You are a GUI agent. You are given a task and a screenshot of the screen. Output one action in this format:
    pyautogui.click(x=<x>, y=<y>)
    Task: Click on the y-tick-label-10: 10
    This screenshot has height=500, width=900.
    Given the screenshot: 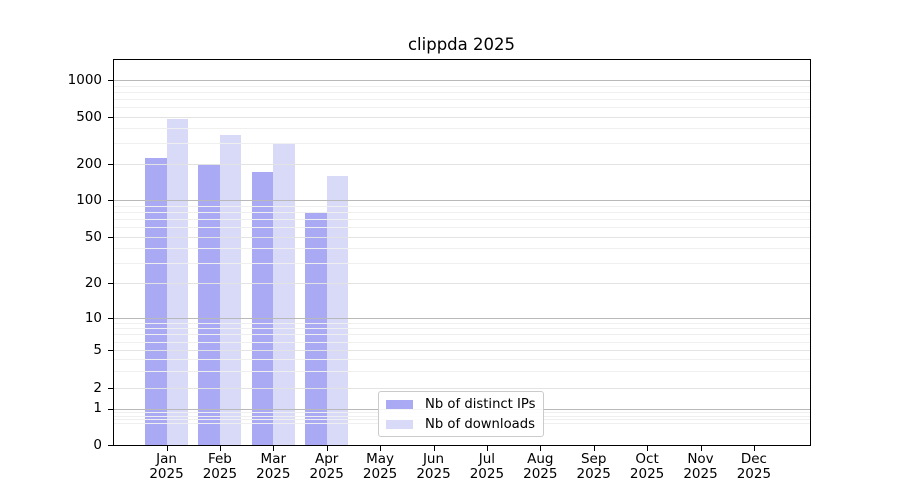 What is the action you would take?
    pyautogui.click(x=93, y=317)
    